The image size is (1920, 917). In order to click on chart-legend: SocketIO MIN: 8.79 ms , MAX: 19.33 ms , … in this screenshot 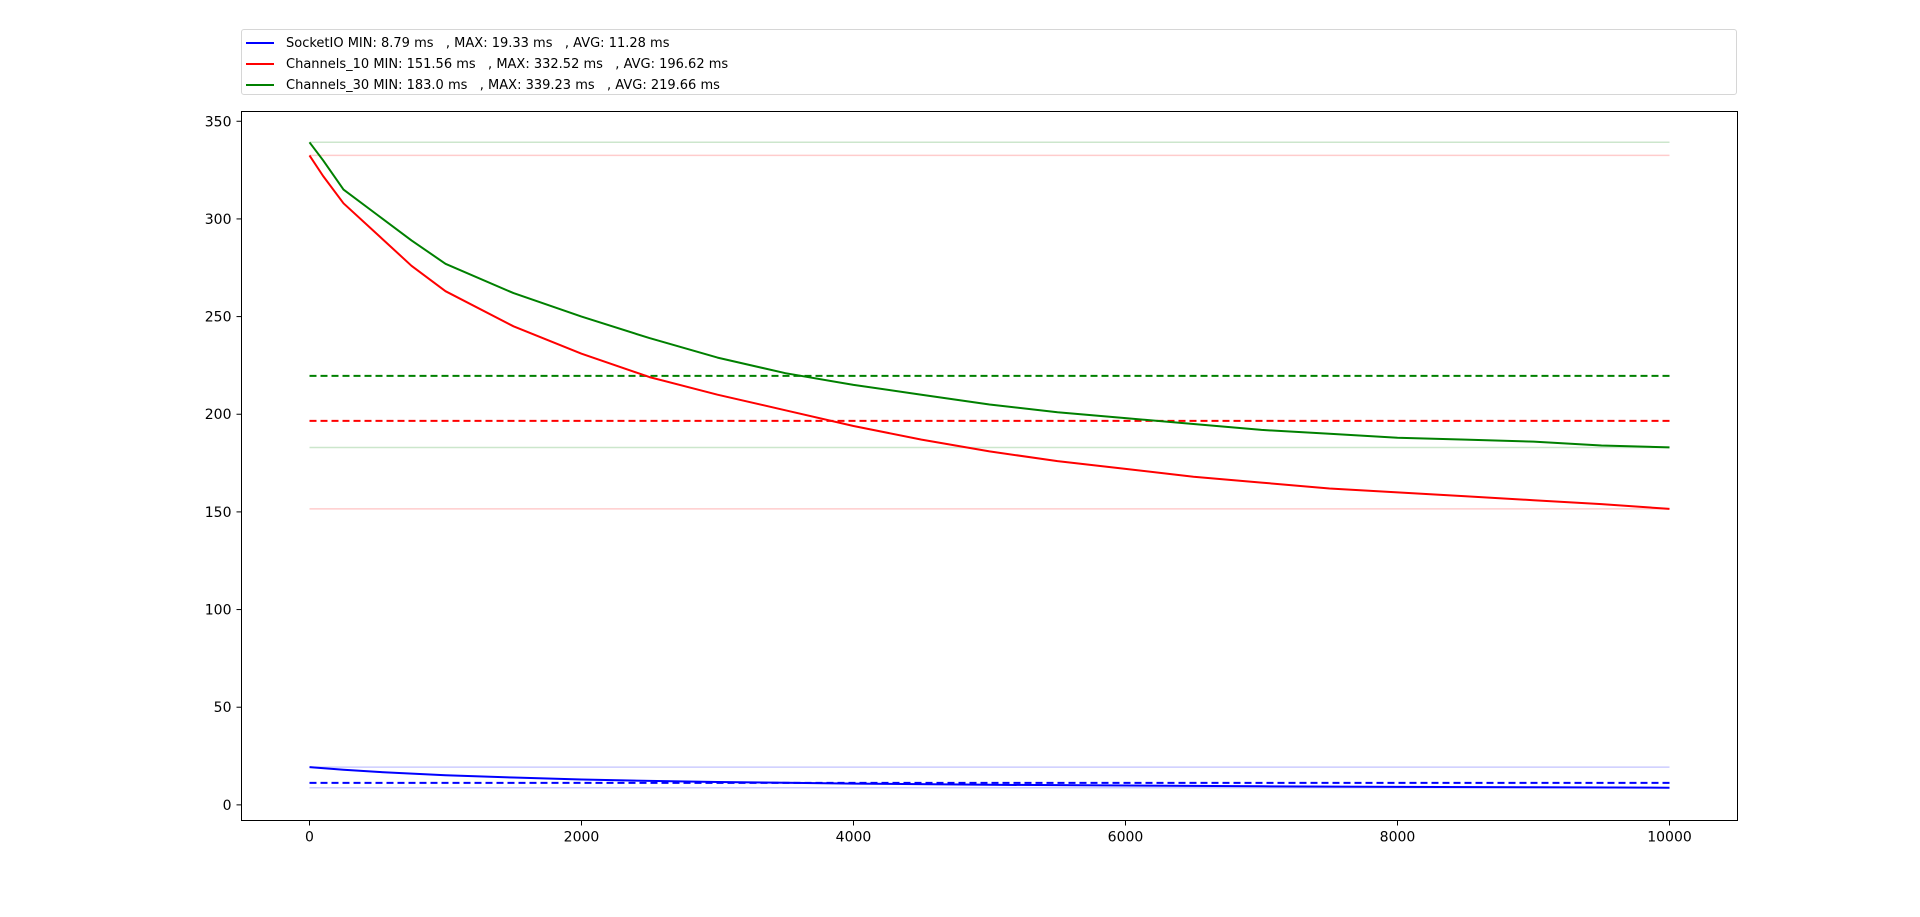, I will do `click(989, 62)`.